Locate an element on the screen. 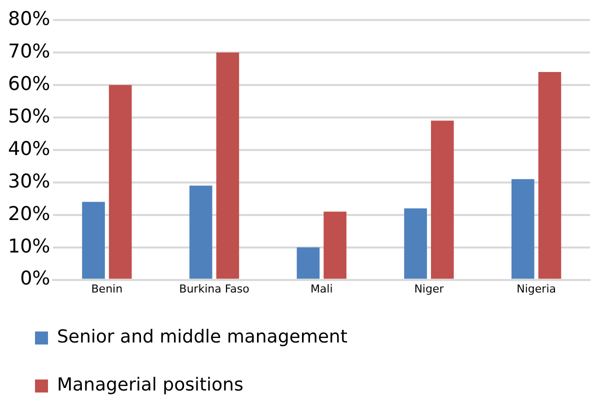  y-tick-label: 30% is located at coordinates (29, 181).